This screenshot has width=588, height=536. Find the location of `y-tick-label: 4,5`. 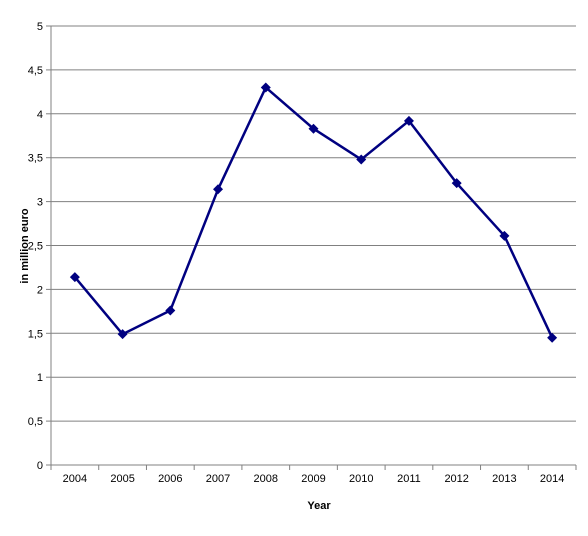

y-tick-label: 4,5 is located at coordinates (35, 71).